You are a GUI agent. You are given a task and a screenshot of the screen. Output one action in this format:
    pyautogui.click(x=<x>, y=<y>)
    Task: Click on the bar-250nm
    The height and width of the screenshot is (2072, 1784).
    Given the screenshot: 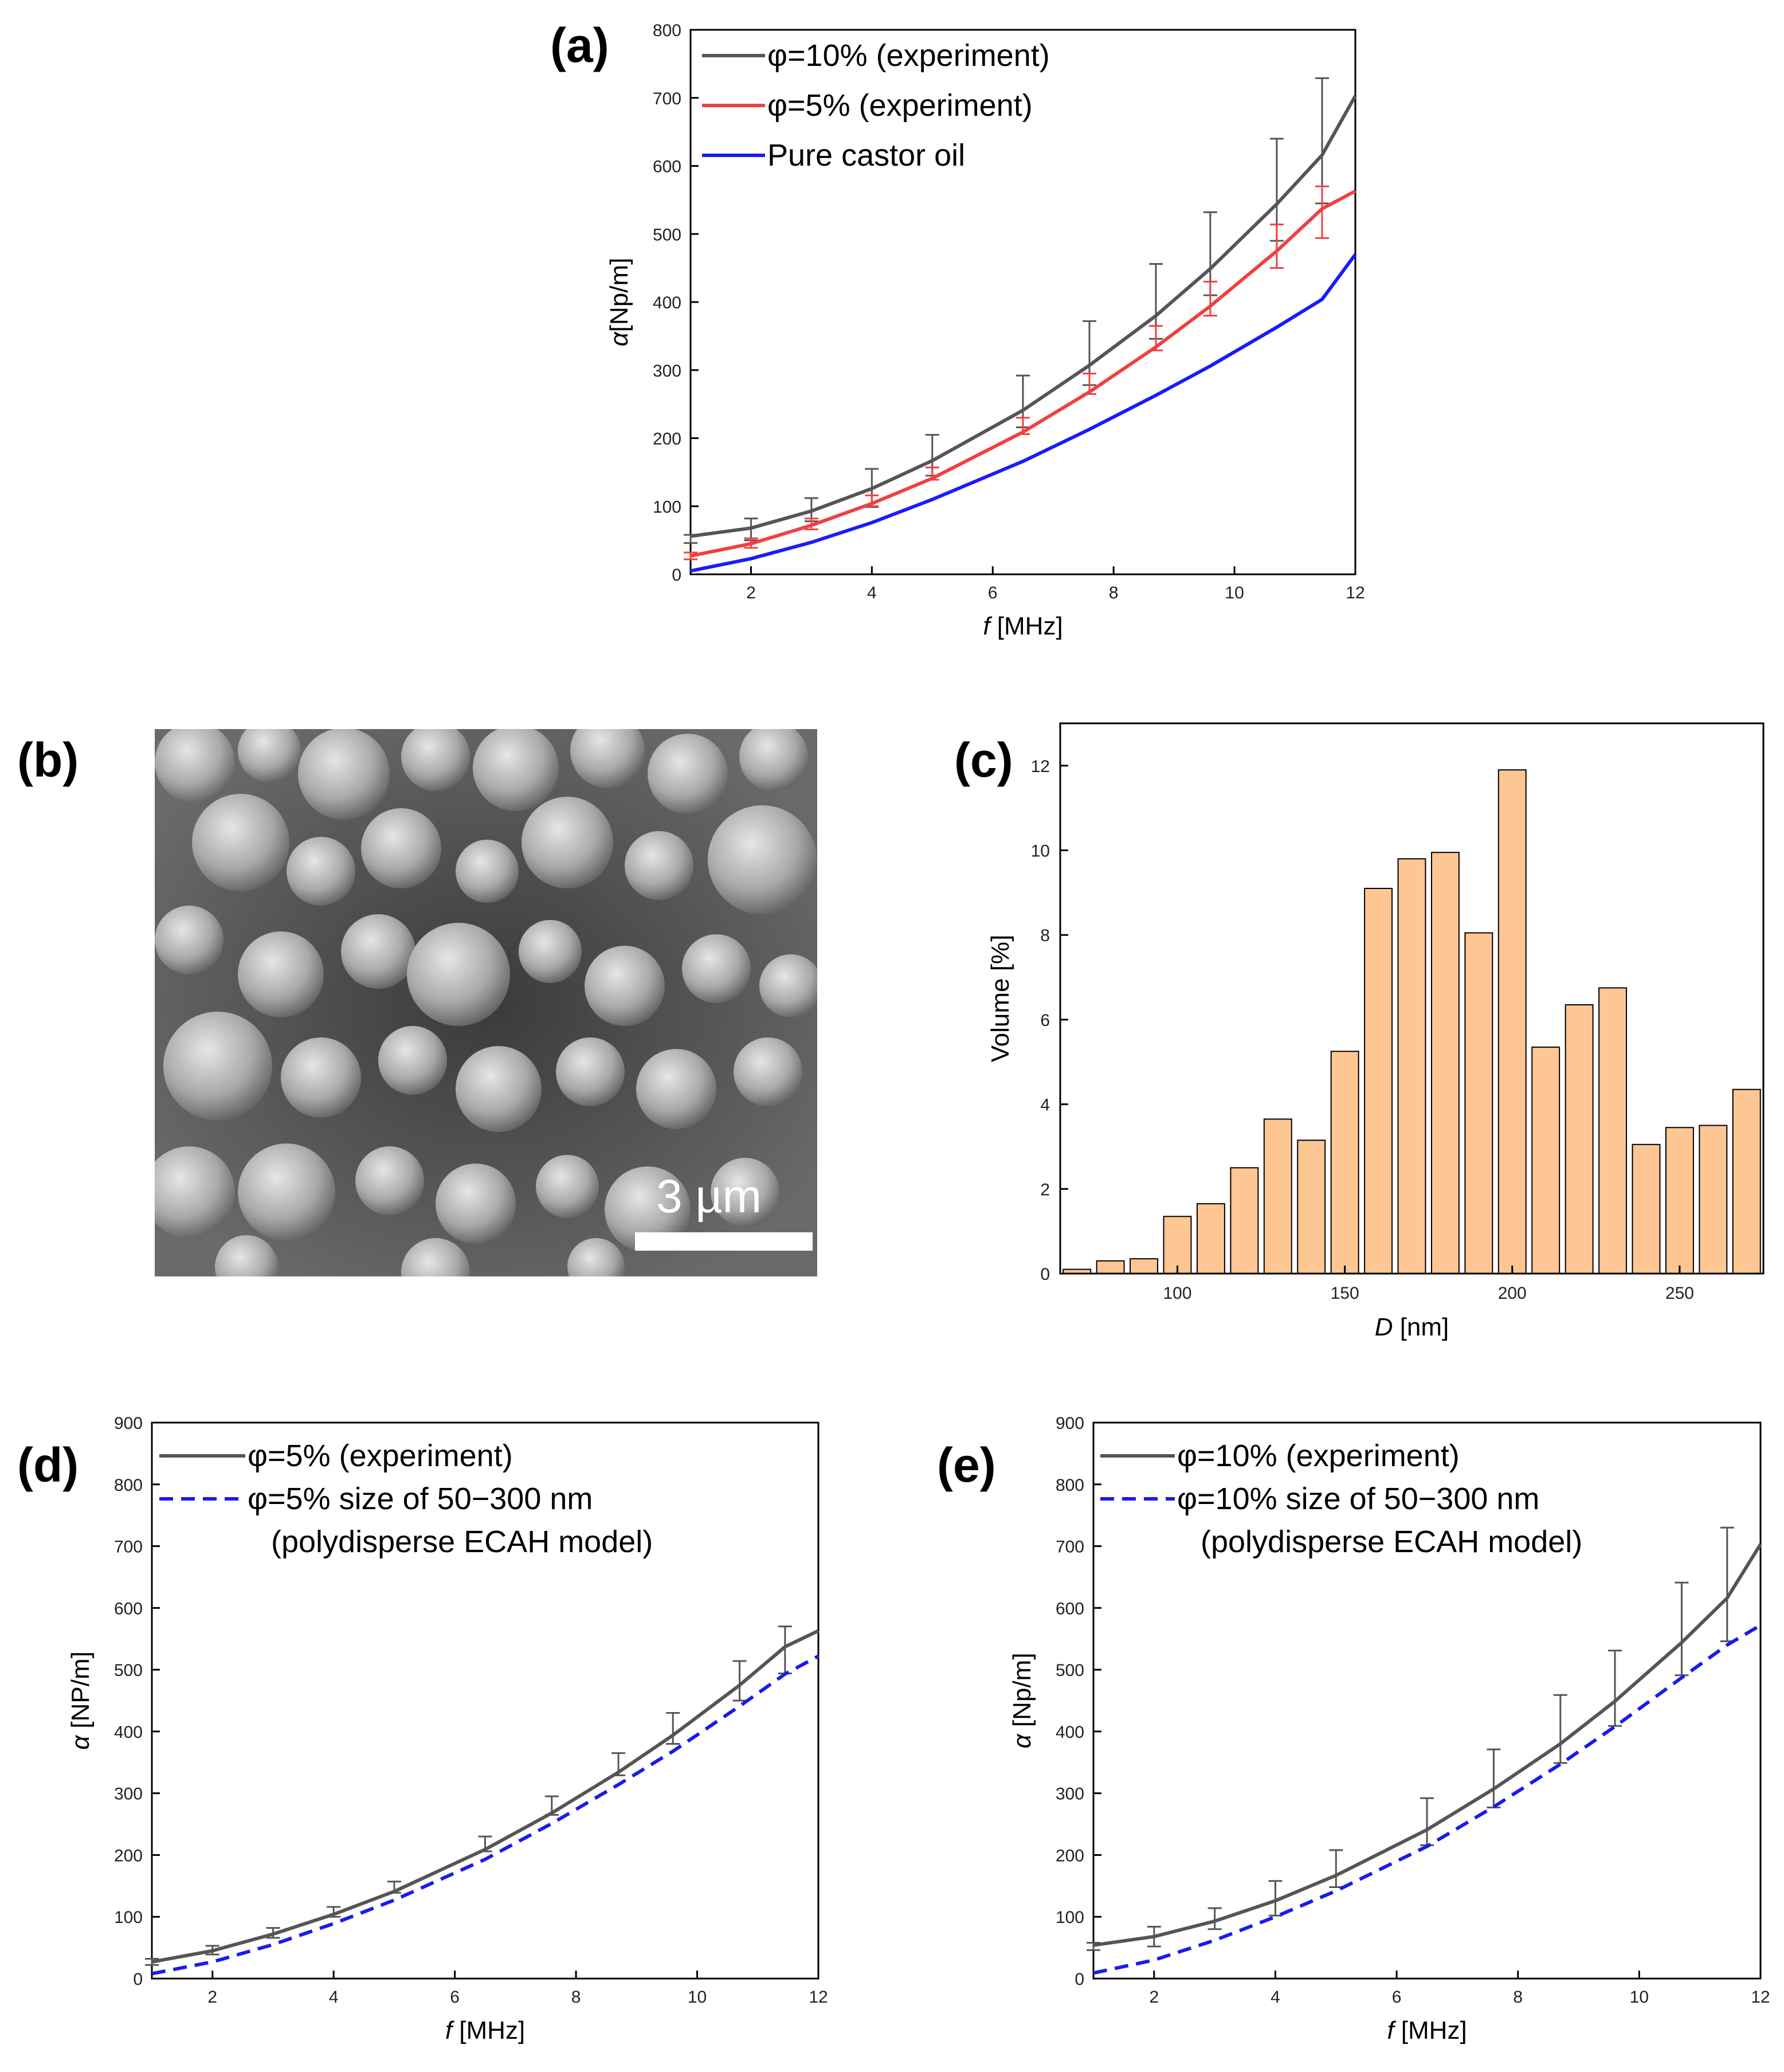 What is the action you would take?
    pyautogui.click(x=1680, y=1200)
    